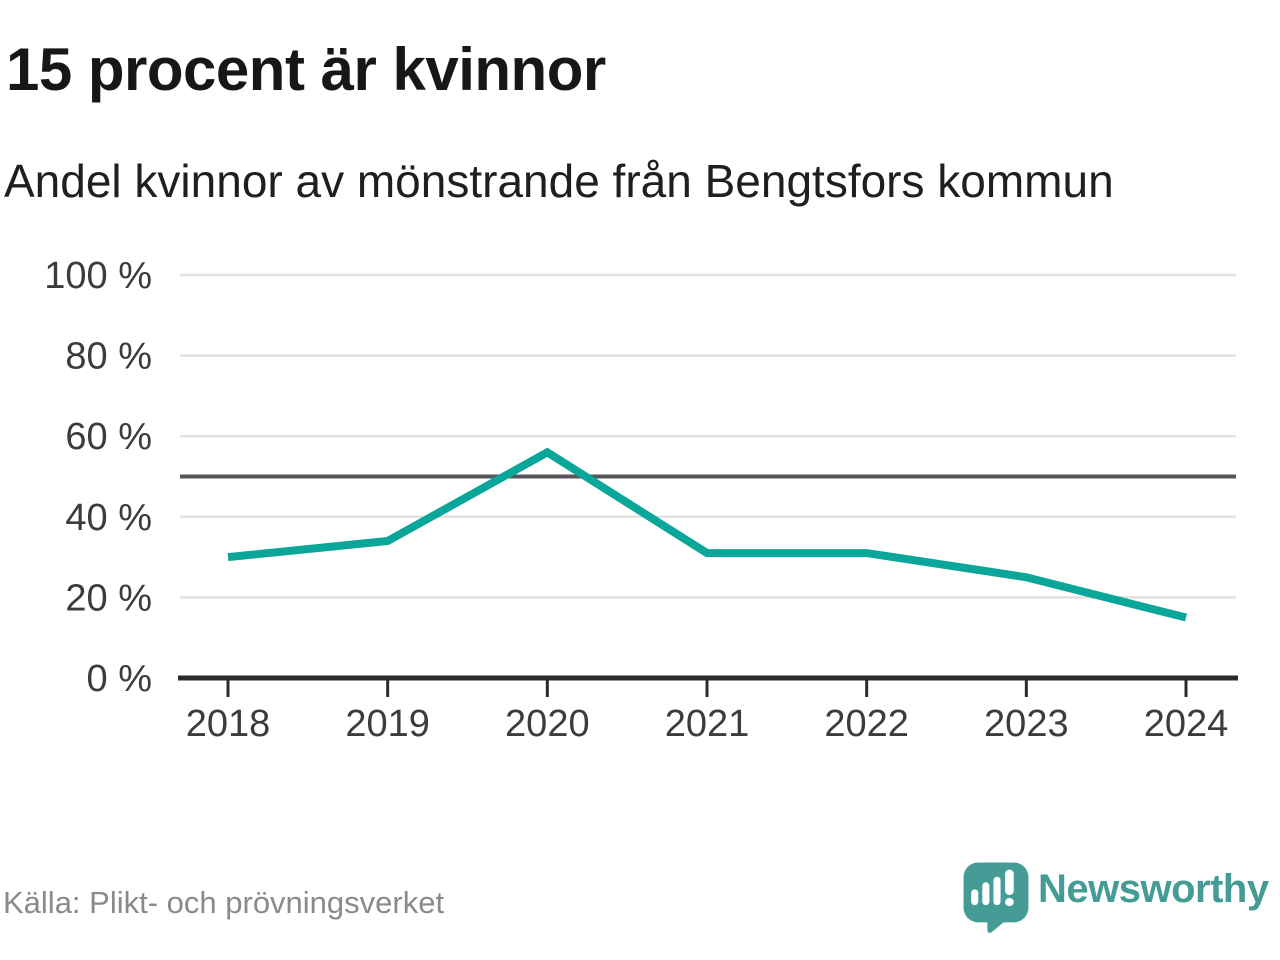 This screenshot has height=960, width=1280. I want to click on chart-title: 15 procent är kvinnor, so click(306, 69).